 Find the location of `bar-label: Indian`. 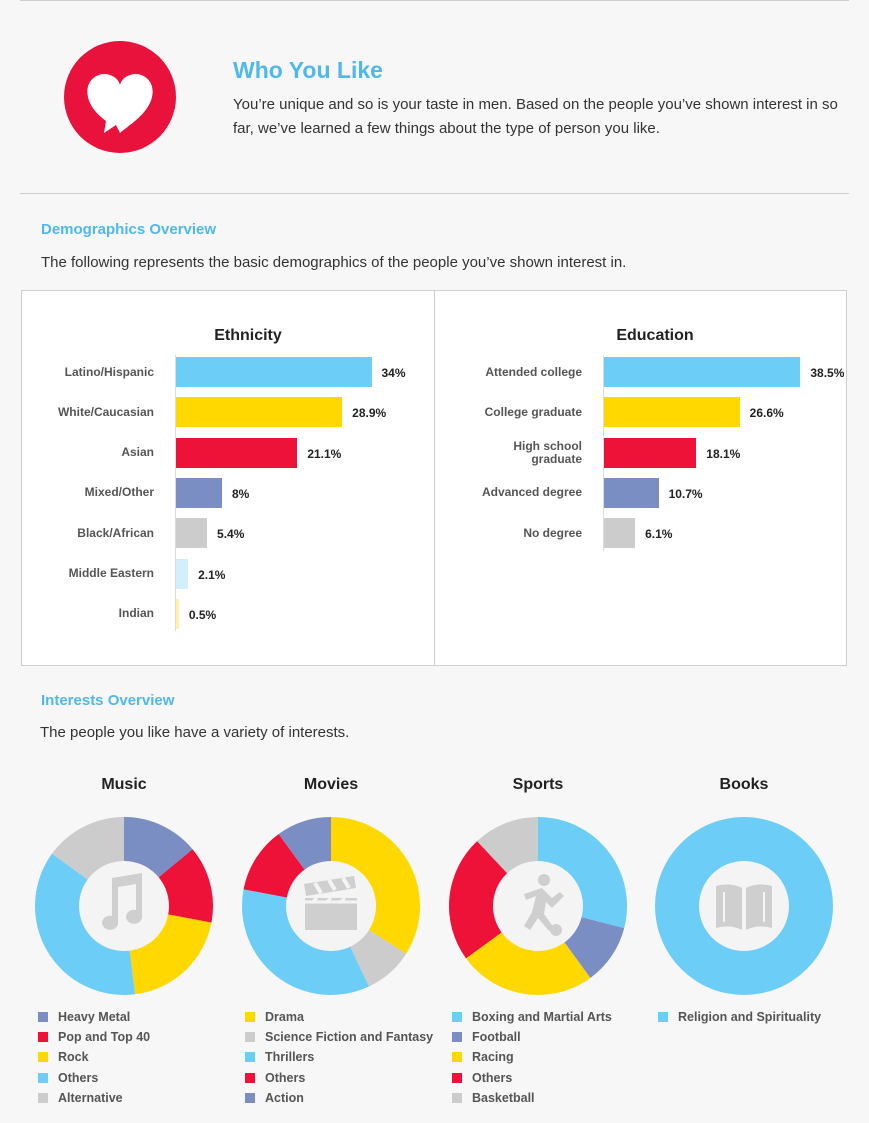

bar-label: Indian is located at coordinates (136, 613).